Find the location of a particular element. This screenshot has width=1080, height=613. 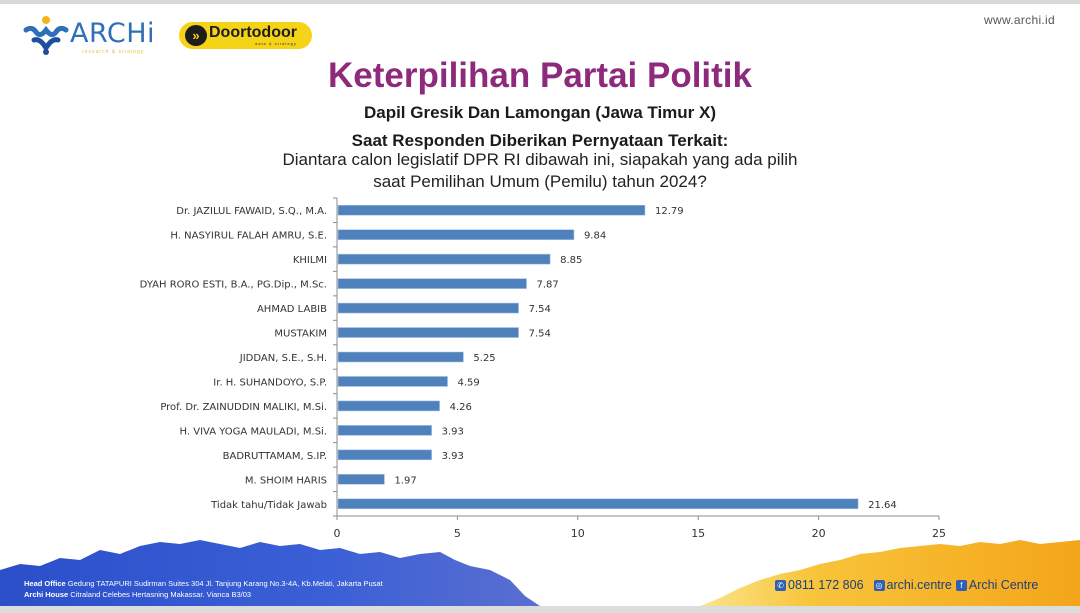

x-tick-label: 15 is located at coordinates (698, 533).